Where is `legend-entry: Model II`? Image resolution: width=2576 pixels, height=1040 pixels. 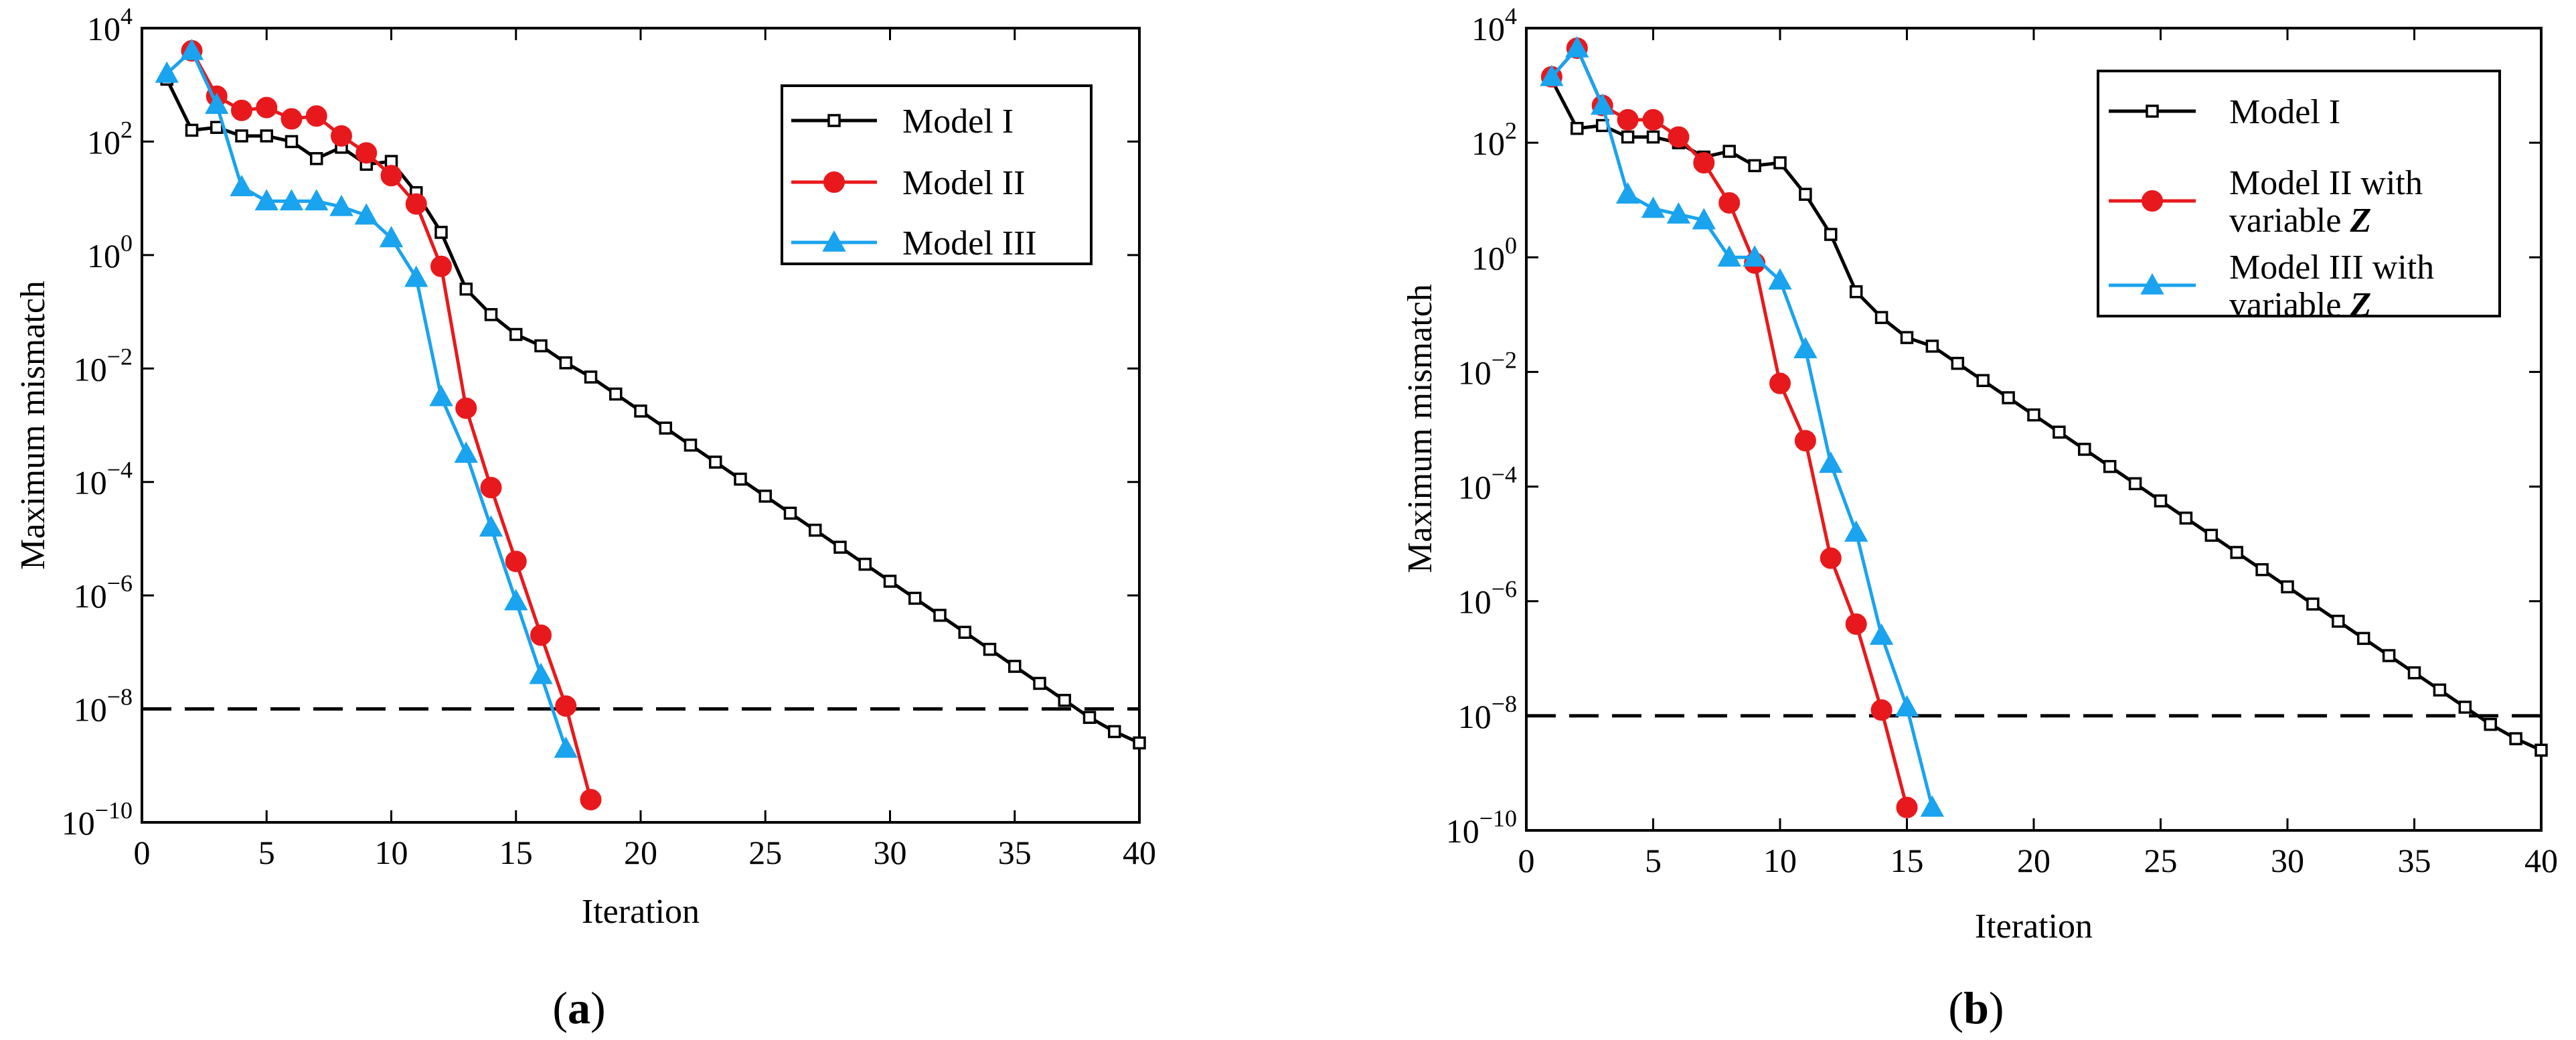 legend-entry: Model II is located at coordinates (908, 183).